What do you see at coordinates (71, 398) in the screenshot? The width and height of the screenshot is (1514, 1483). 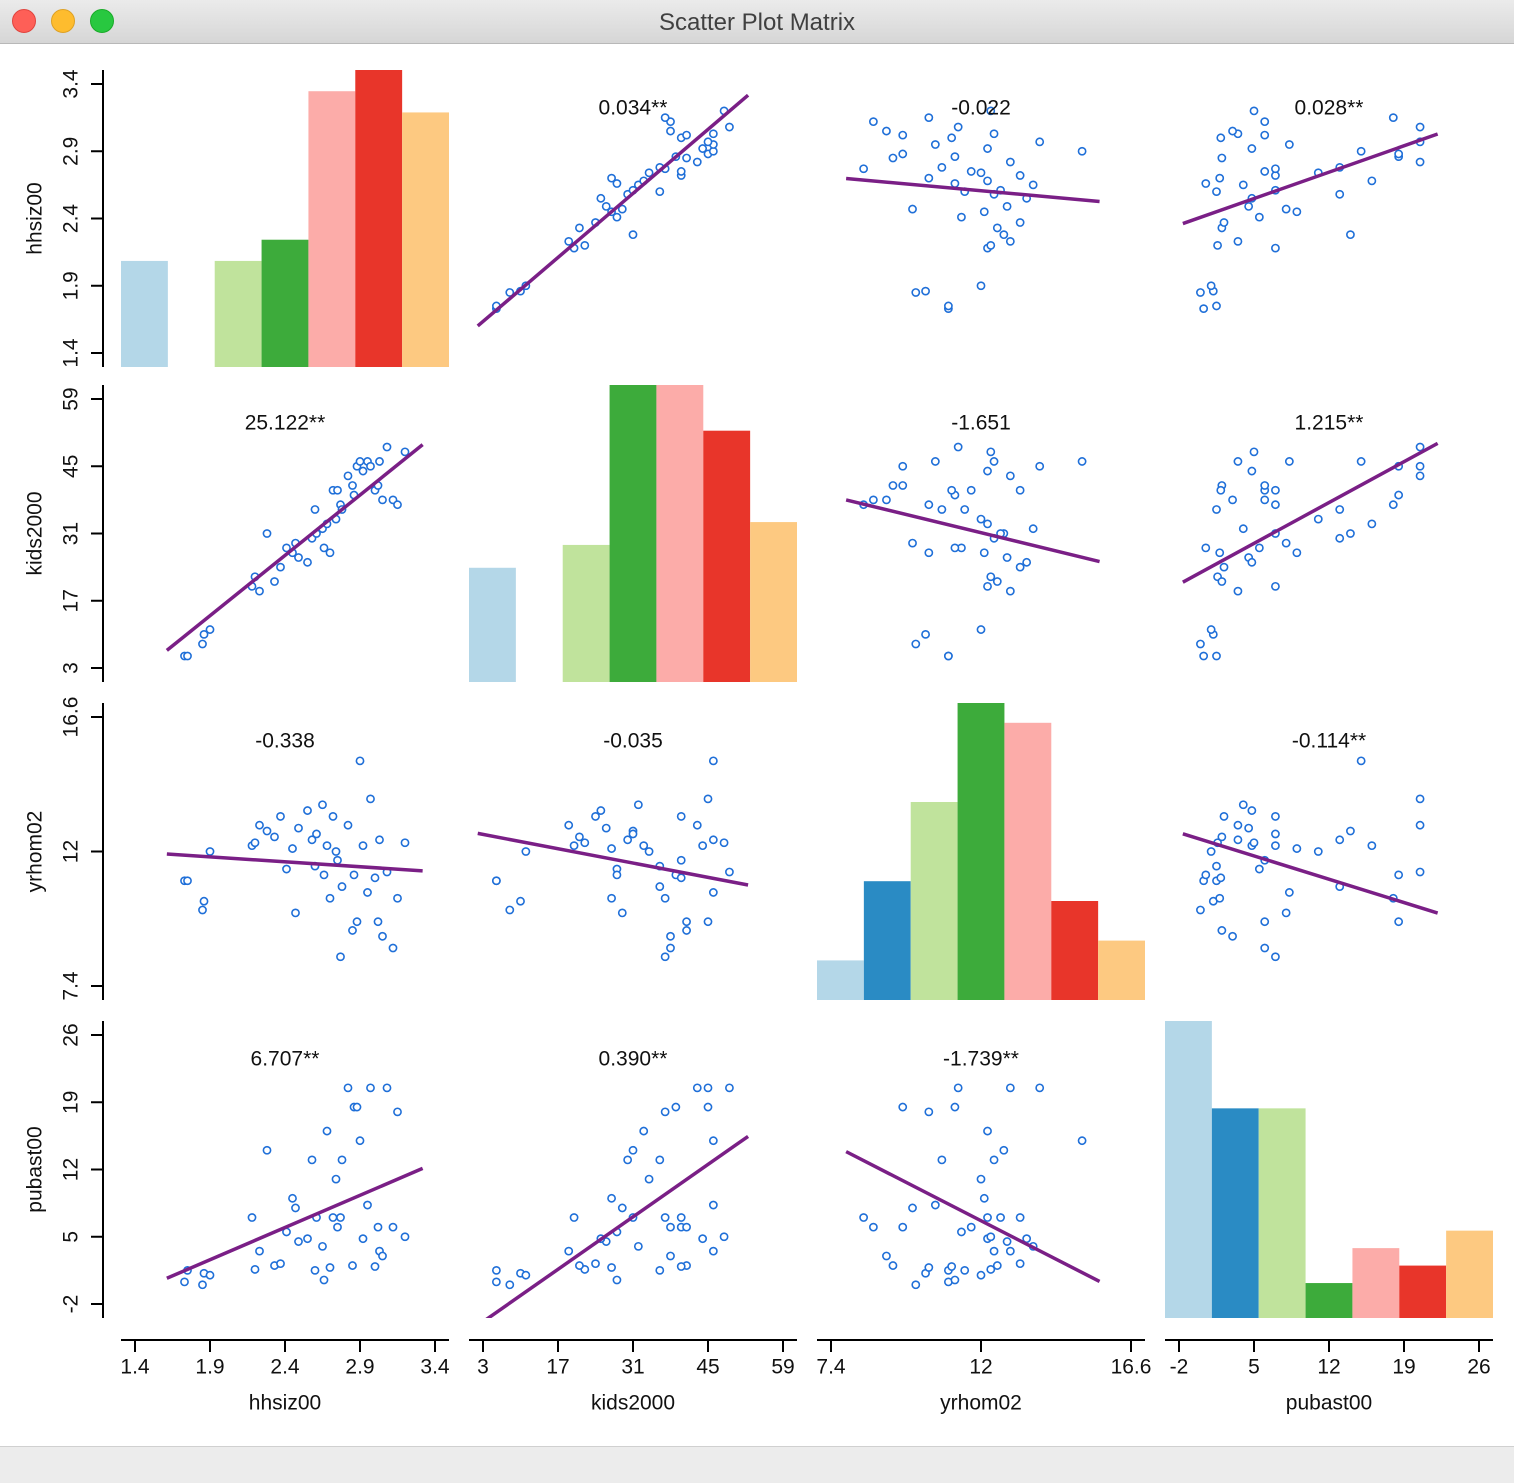 I see `y-tick-label: 59` at bounding box center [71, 398].